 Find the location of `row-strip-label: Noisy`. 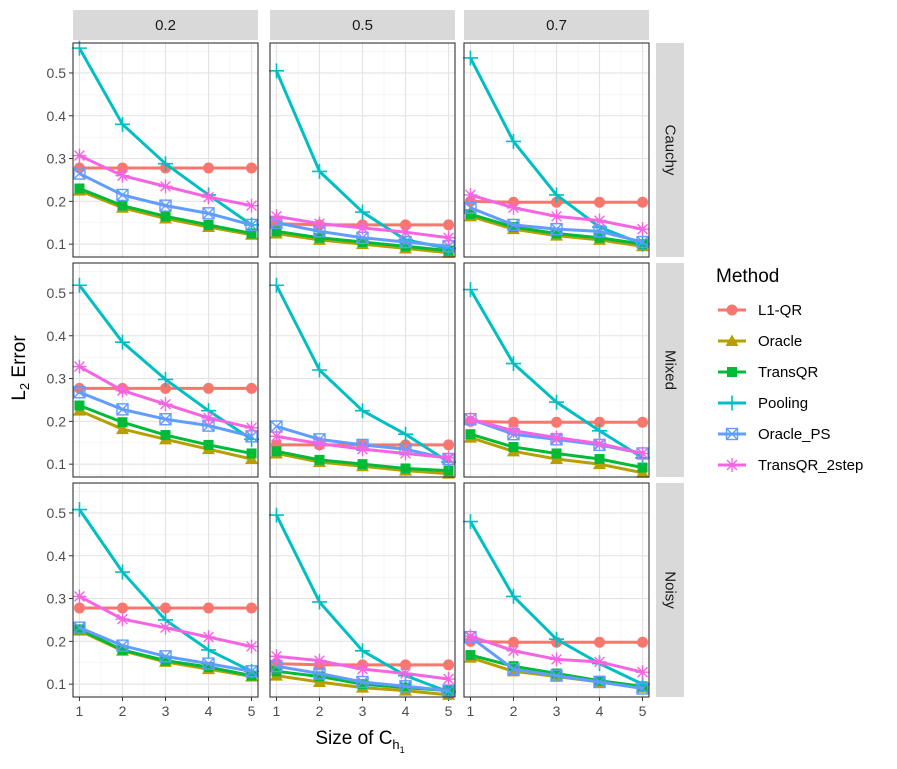

row-strip-label: Noisy is located at coordinates (670, 590).